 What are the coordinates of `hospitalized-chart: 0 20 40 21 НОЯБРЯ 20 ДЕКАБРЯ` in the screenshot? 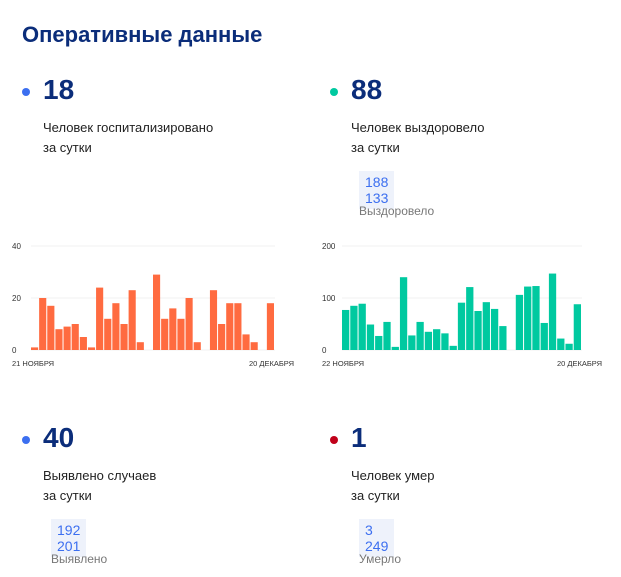 It's located at (153, 305).